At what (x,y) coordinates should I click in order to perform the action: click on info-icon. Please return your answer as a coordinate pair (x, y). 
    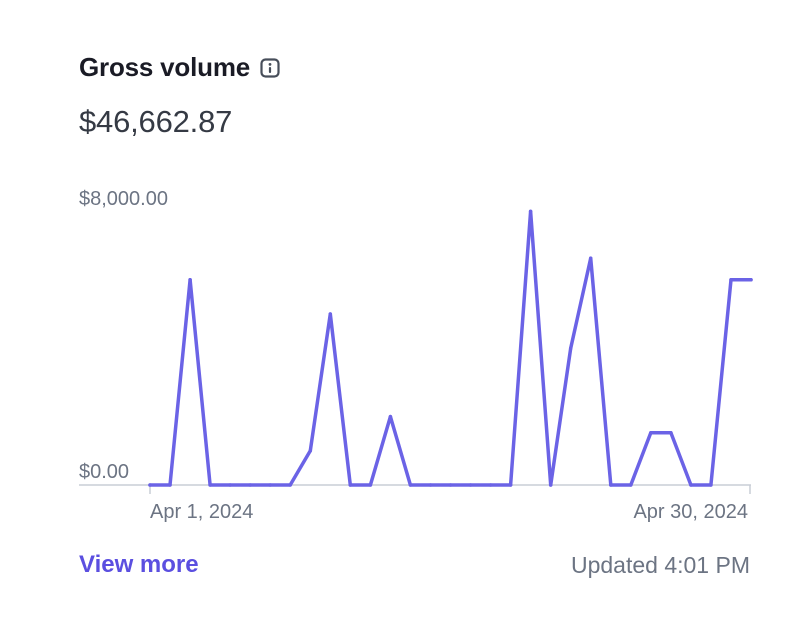
    Looking at the image, I should click on (270, 67).